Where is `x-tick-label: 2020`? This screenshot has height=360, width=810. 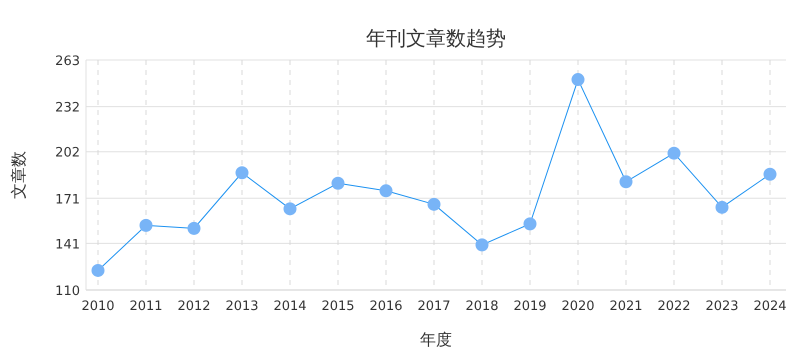 x-tick-label: 2020 is located at coordinates (578, 306).